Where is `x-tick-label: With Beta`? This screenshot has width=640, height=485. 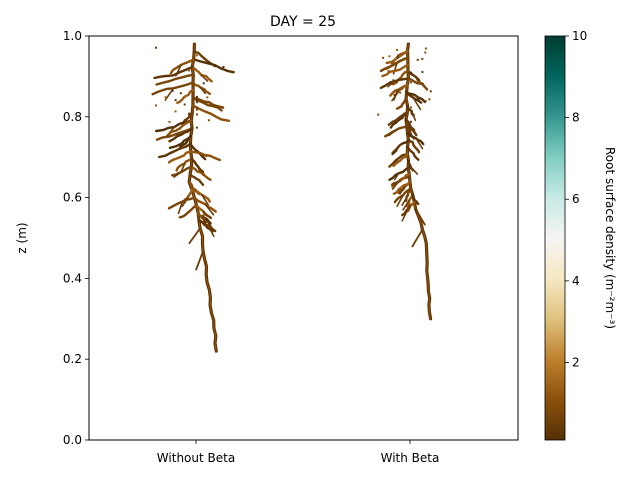 x-tick-label: With Beta is located at coordinates (410, 458).